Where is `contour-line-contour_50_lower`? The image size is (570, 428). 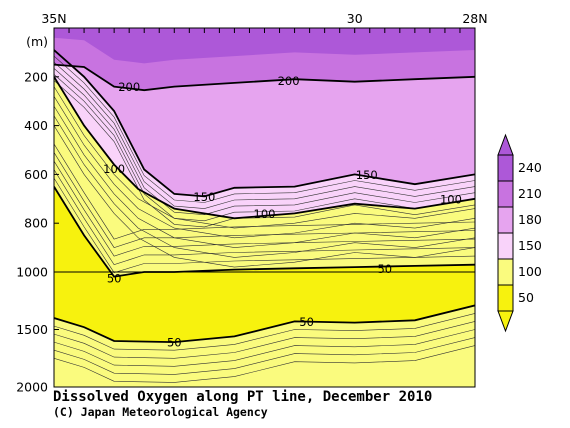
contour-line-contour_50_lower is located at coordinates (264, 324).